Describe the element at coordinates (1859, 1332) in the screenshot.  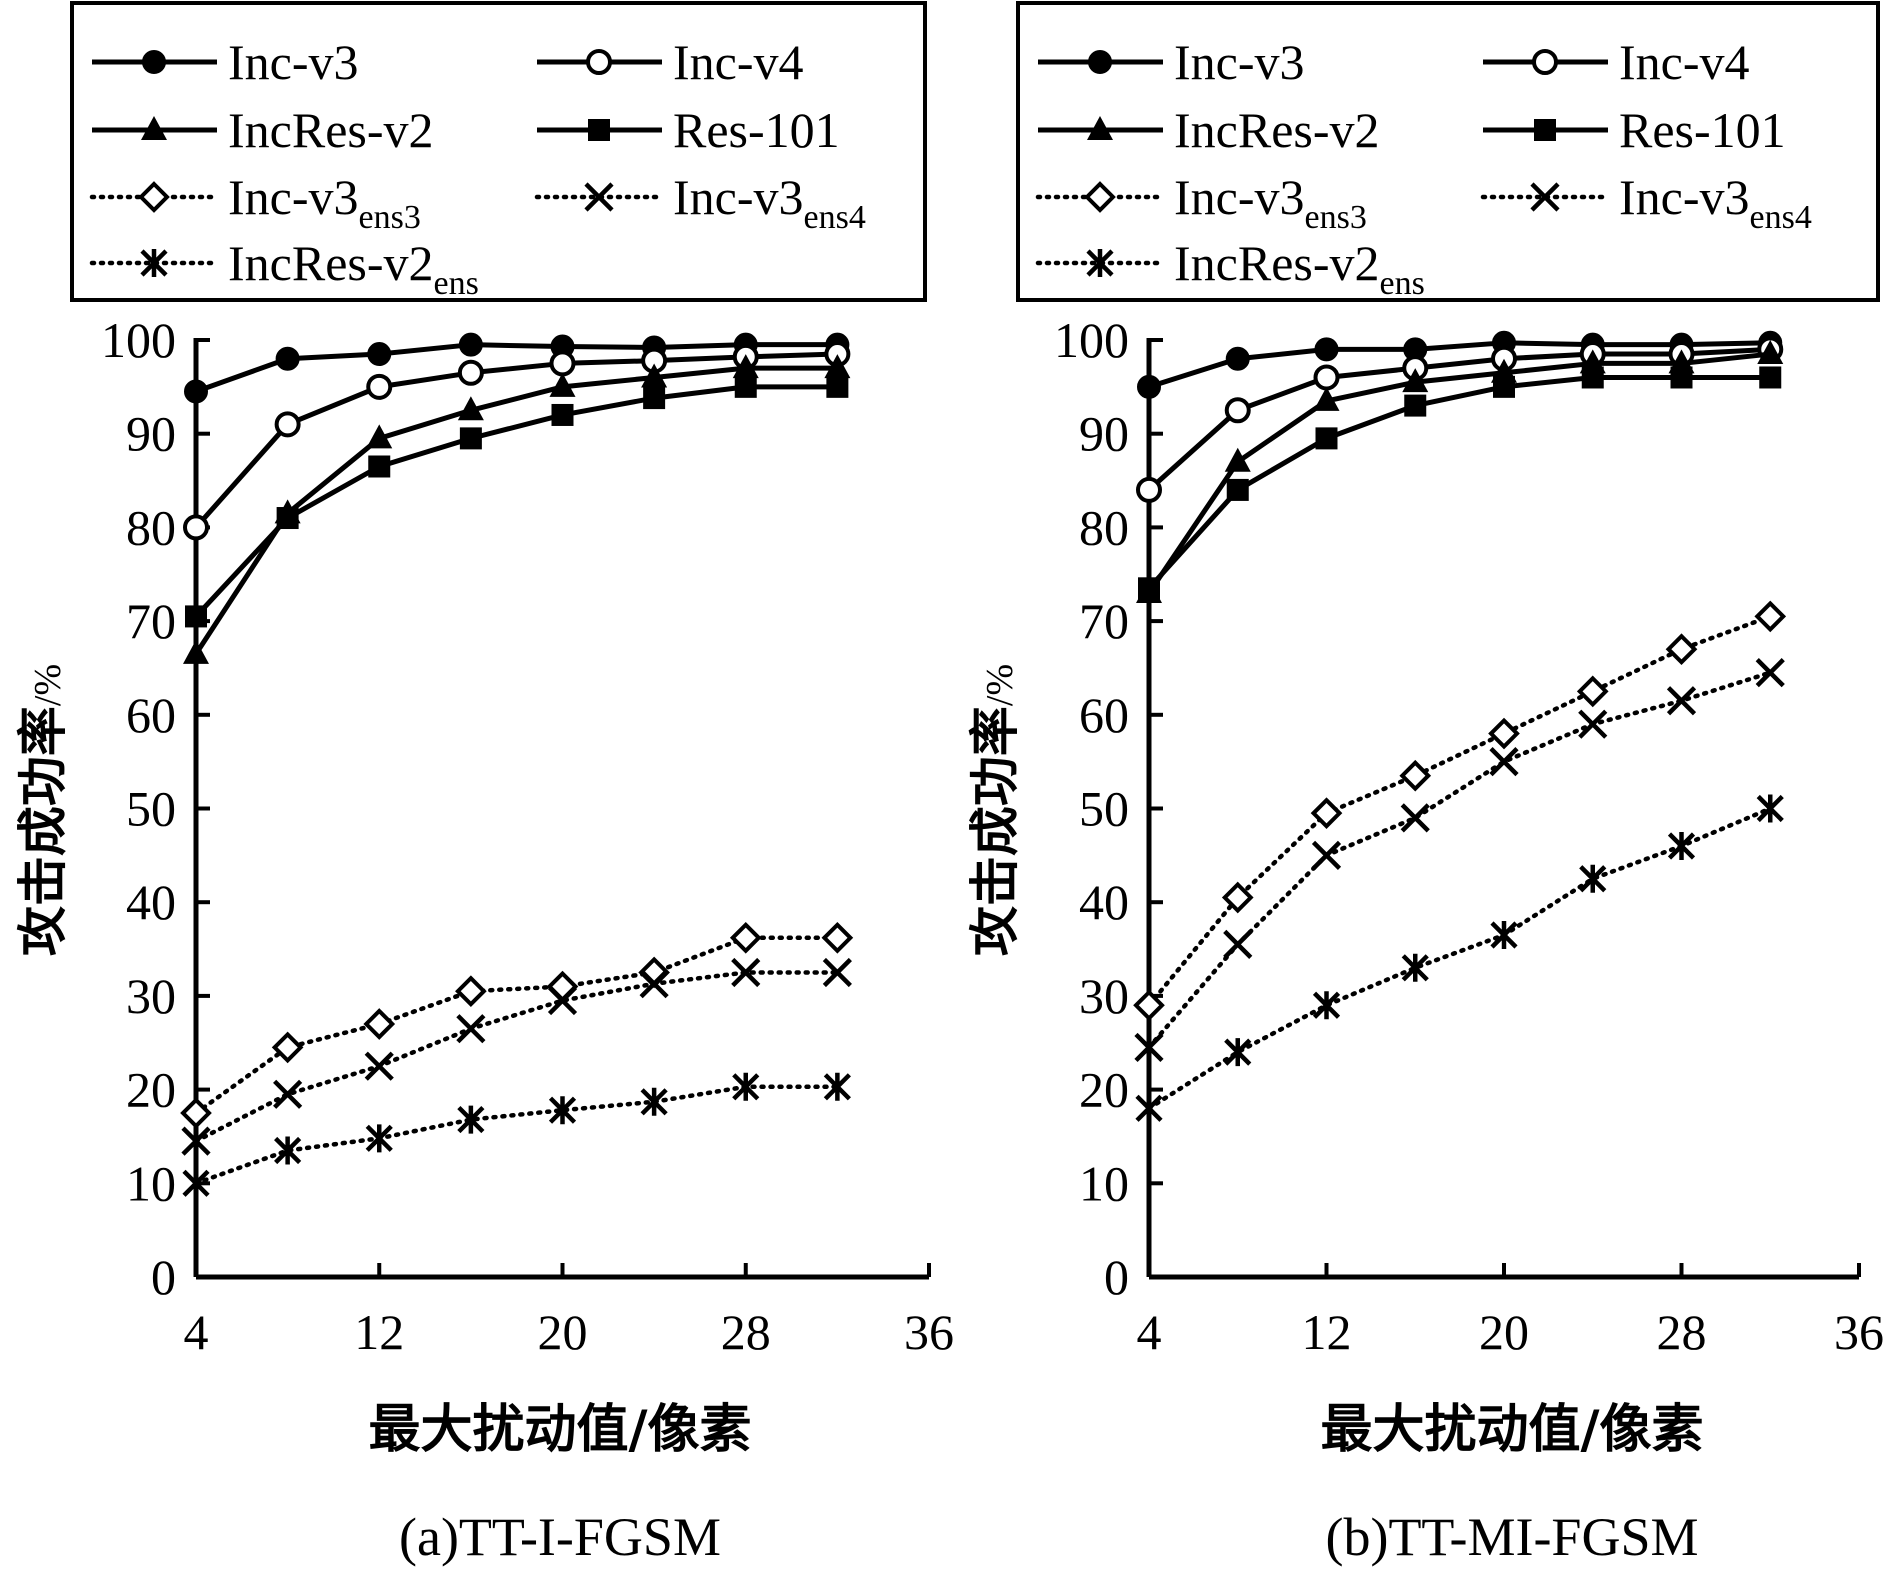
I see `x-tick-label: 36` at that location.